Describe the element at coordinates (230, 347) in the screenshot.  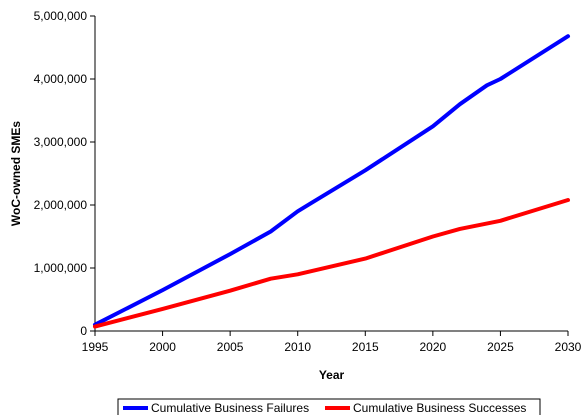
I see `x-tick-label: 2005` at that location.